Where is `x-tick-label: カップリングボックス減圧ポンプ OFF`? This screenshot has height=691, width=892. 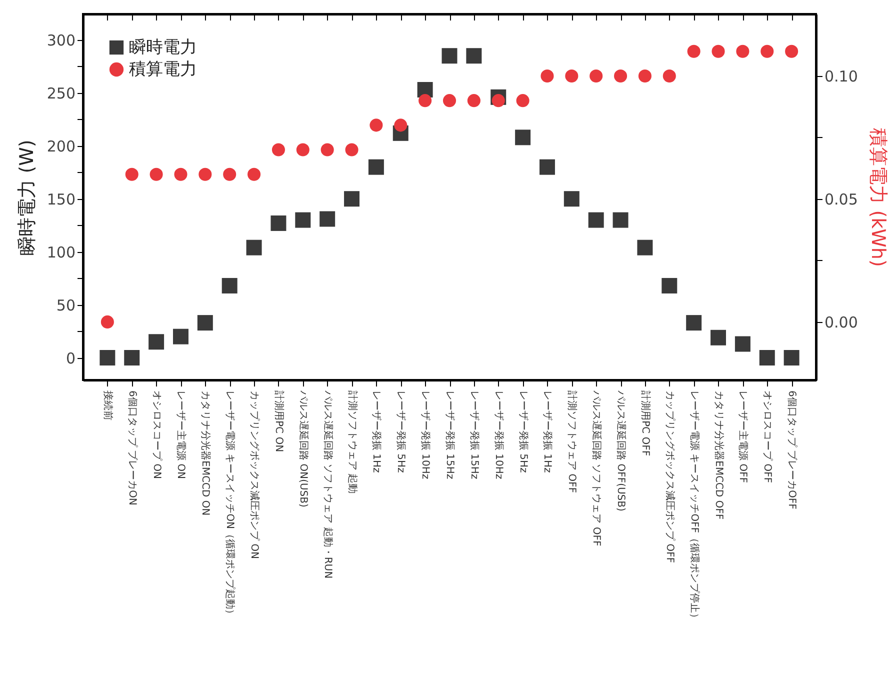 x-tick-label: カップリングボックス減圧ポンプ OFF is located at coordinates (670, 477).